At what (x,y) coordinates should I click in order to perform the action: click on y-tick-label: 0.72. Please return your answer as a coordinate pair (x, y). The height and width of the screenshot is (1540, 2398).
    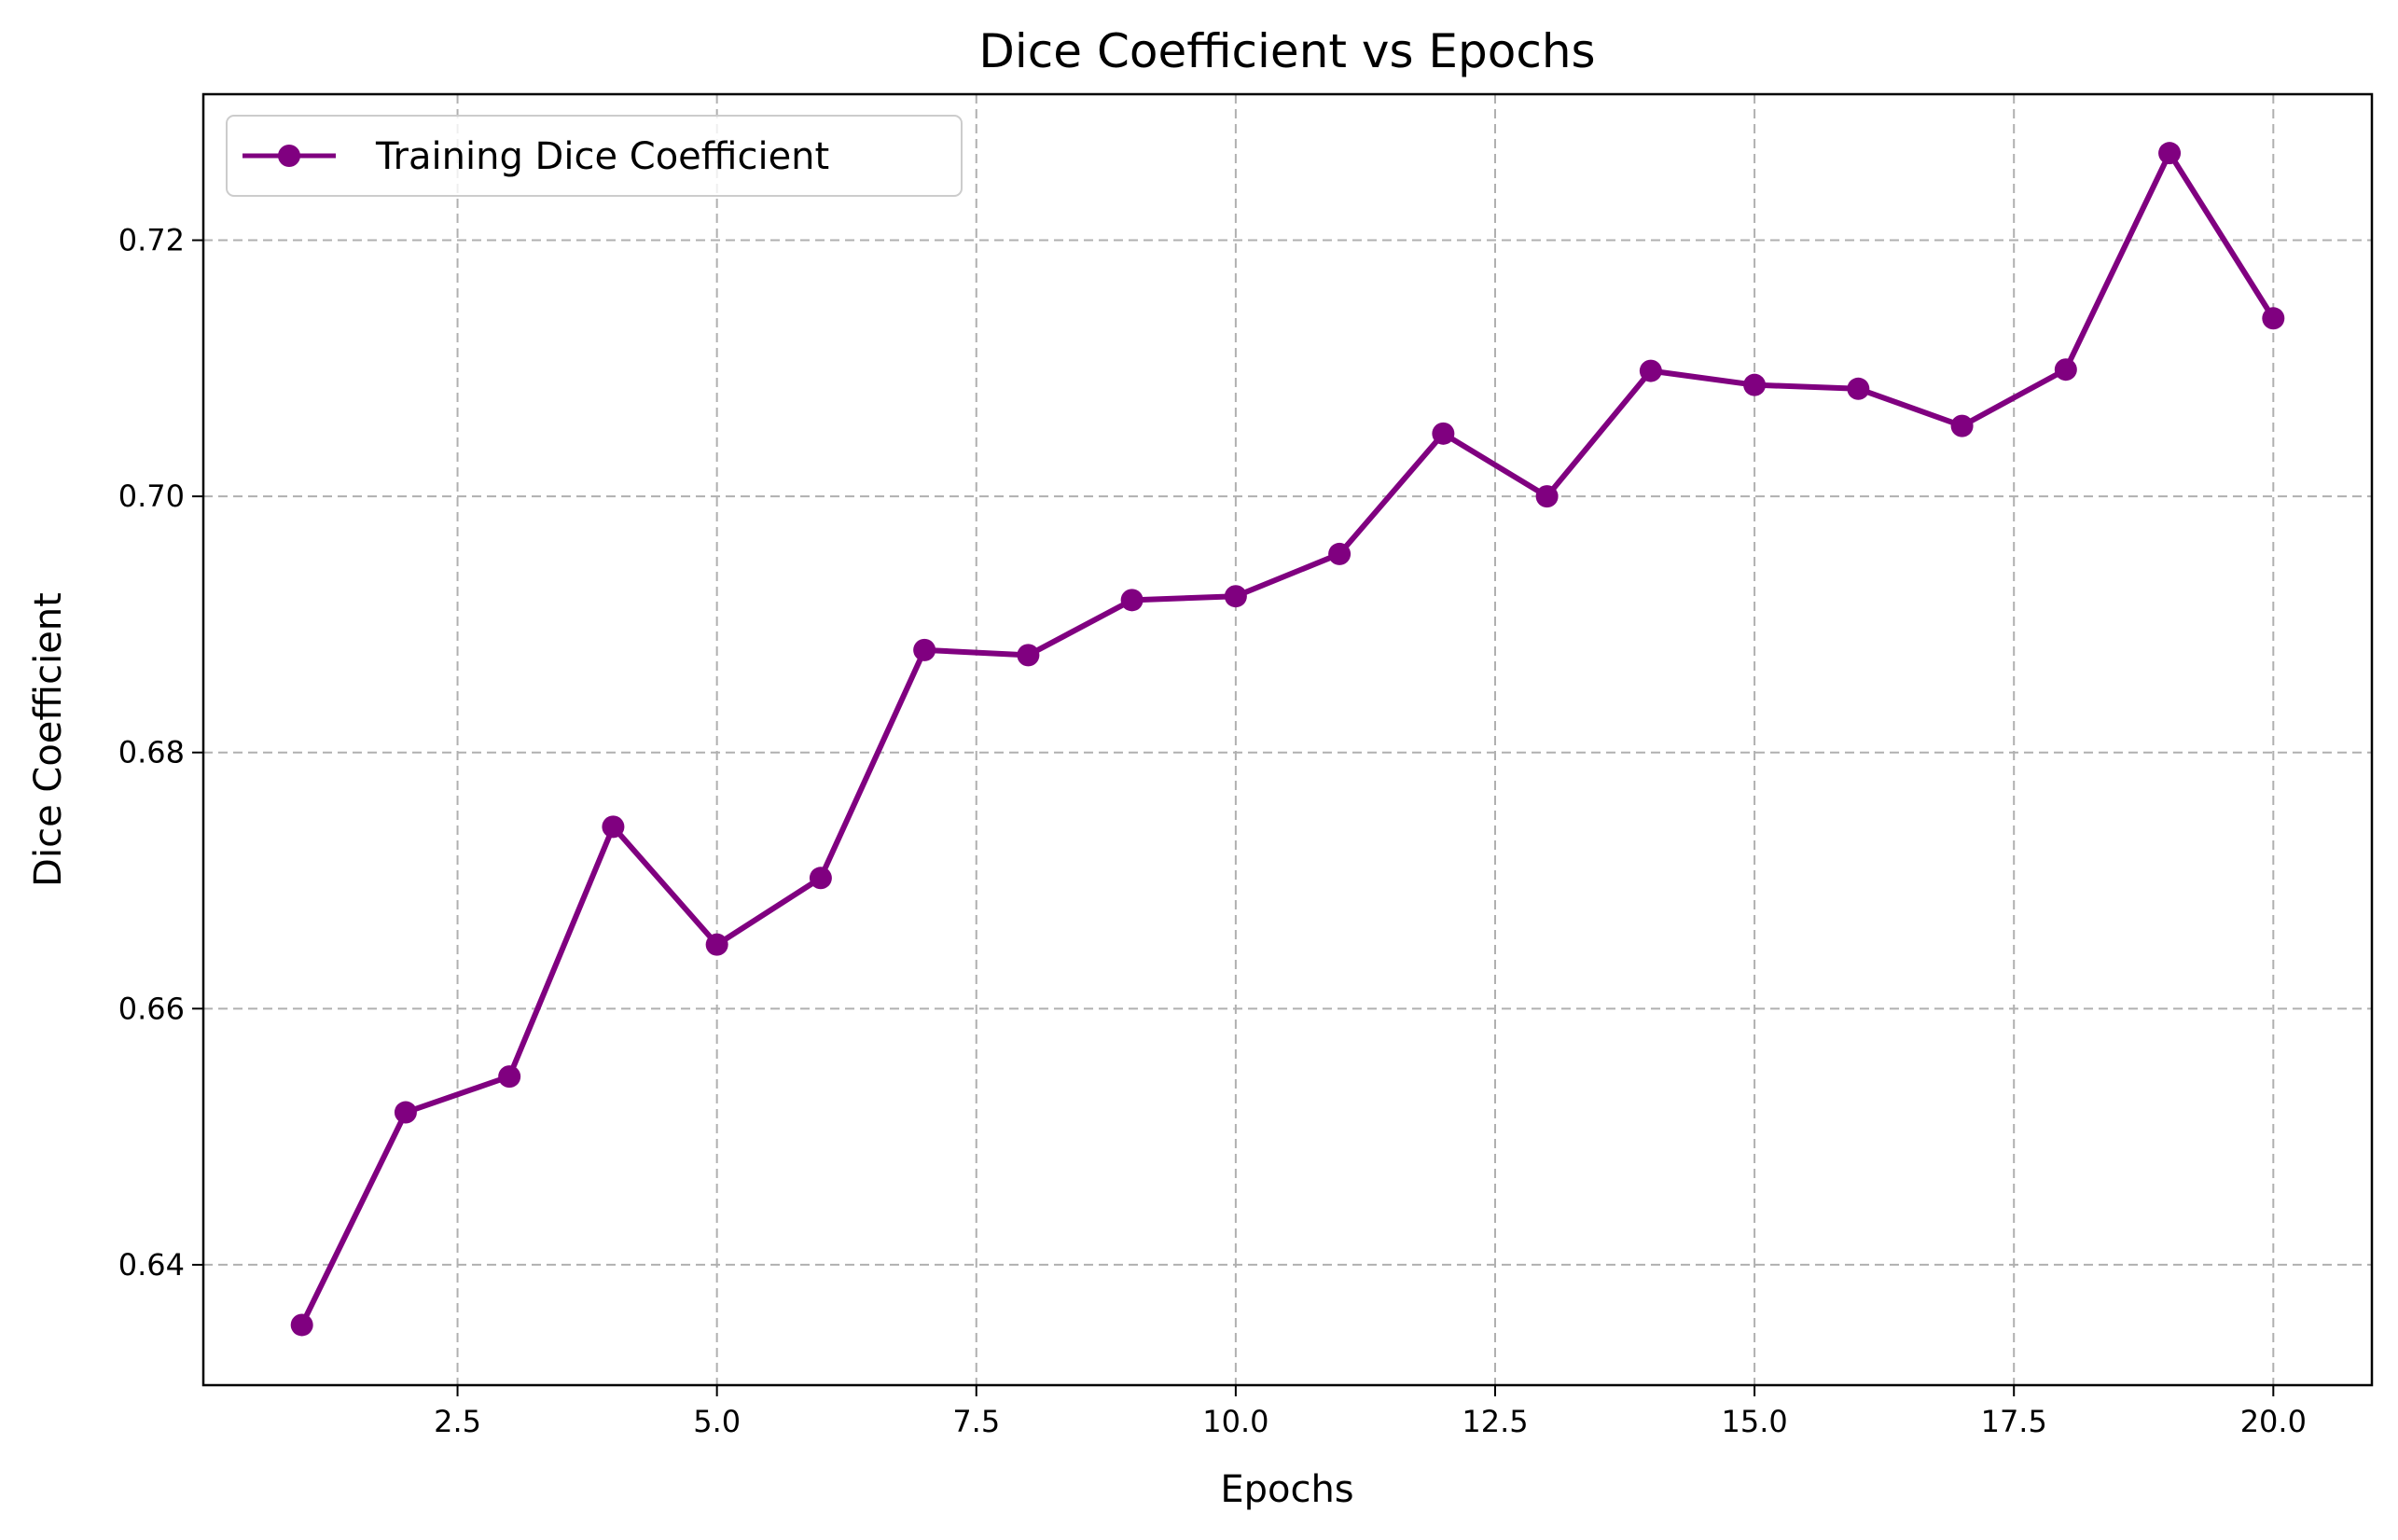
    Looking at the image, I should click on (151, 240).